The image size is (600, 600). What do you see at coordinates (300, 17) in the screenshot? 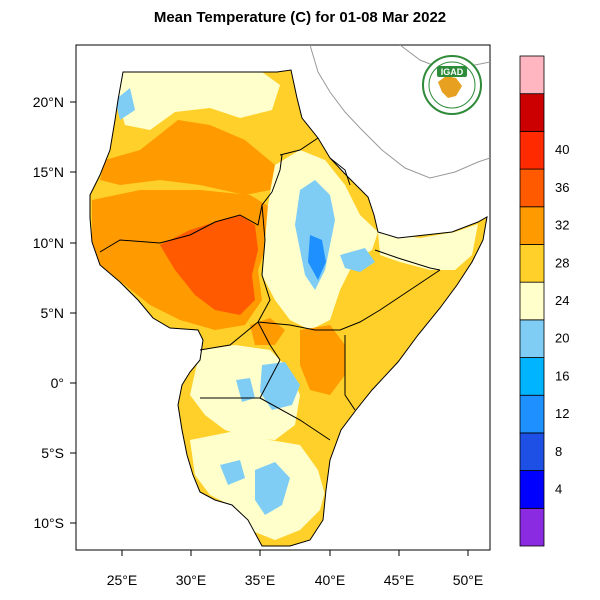
I see `map-title: Mean Temperature (C) for 01-08 Mar 2022` at bounding box center [300, 17].